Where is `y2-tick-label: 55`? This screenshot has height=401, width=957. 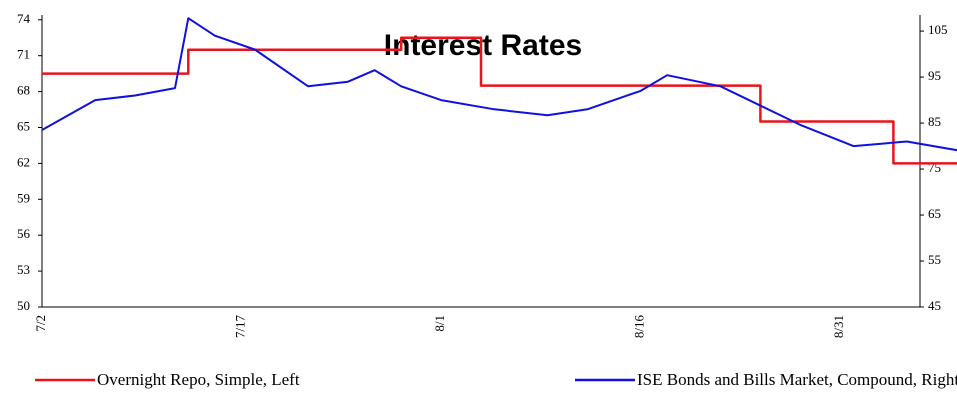
y2-tick-label: 55 is located at coordinates (934, 259).